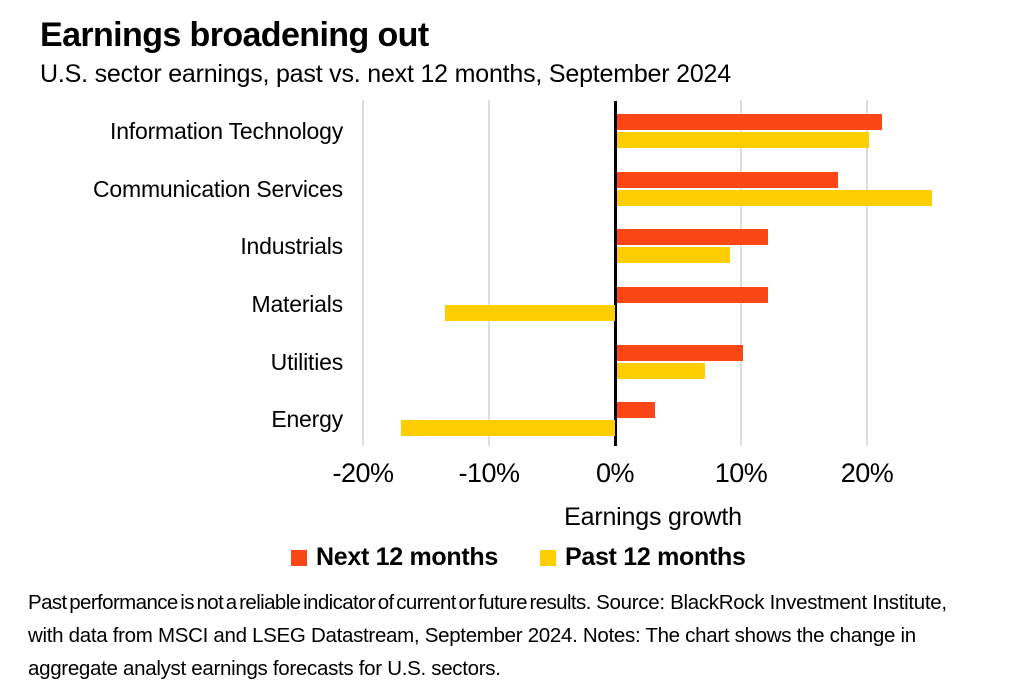 The width and height of the screenshot is (1024, 686). What do you see at coordinates (518, 557) in the screenshot?
I see `legend: Next 12 months Past 12 months` at bounding box center [518, 557].